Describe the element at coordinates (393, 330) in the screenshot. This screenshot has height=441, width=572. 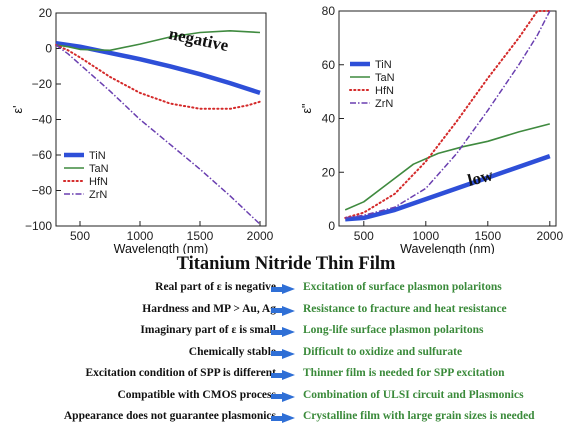
I see `effect-text: Long-life surface plasmon polaritons` at that location.